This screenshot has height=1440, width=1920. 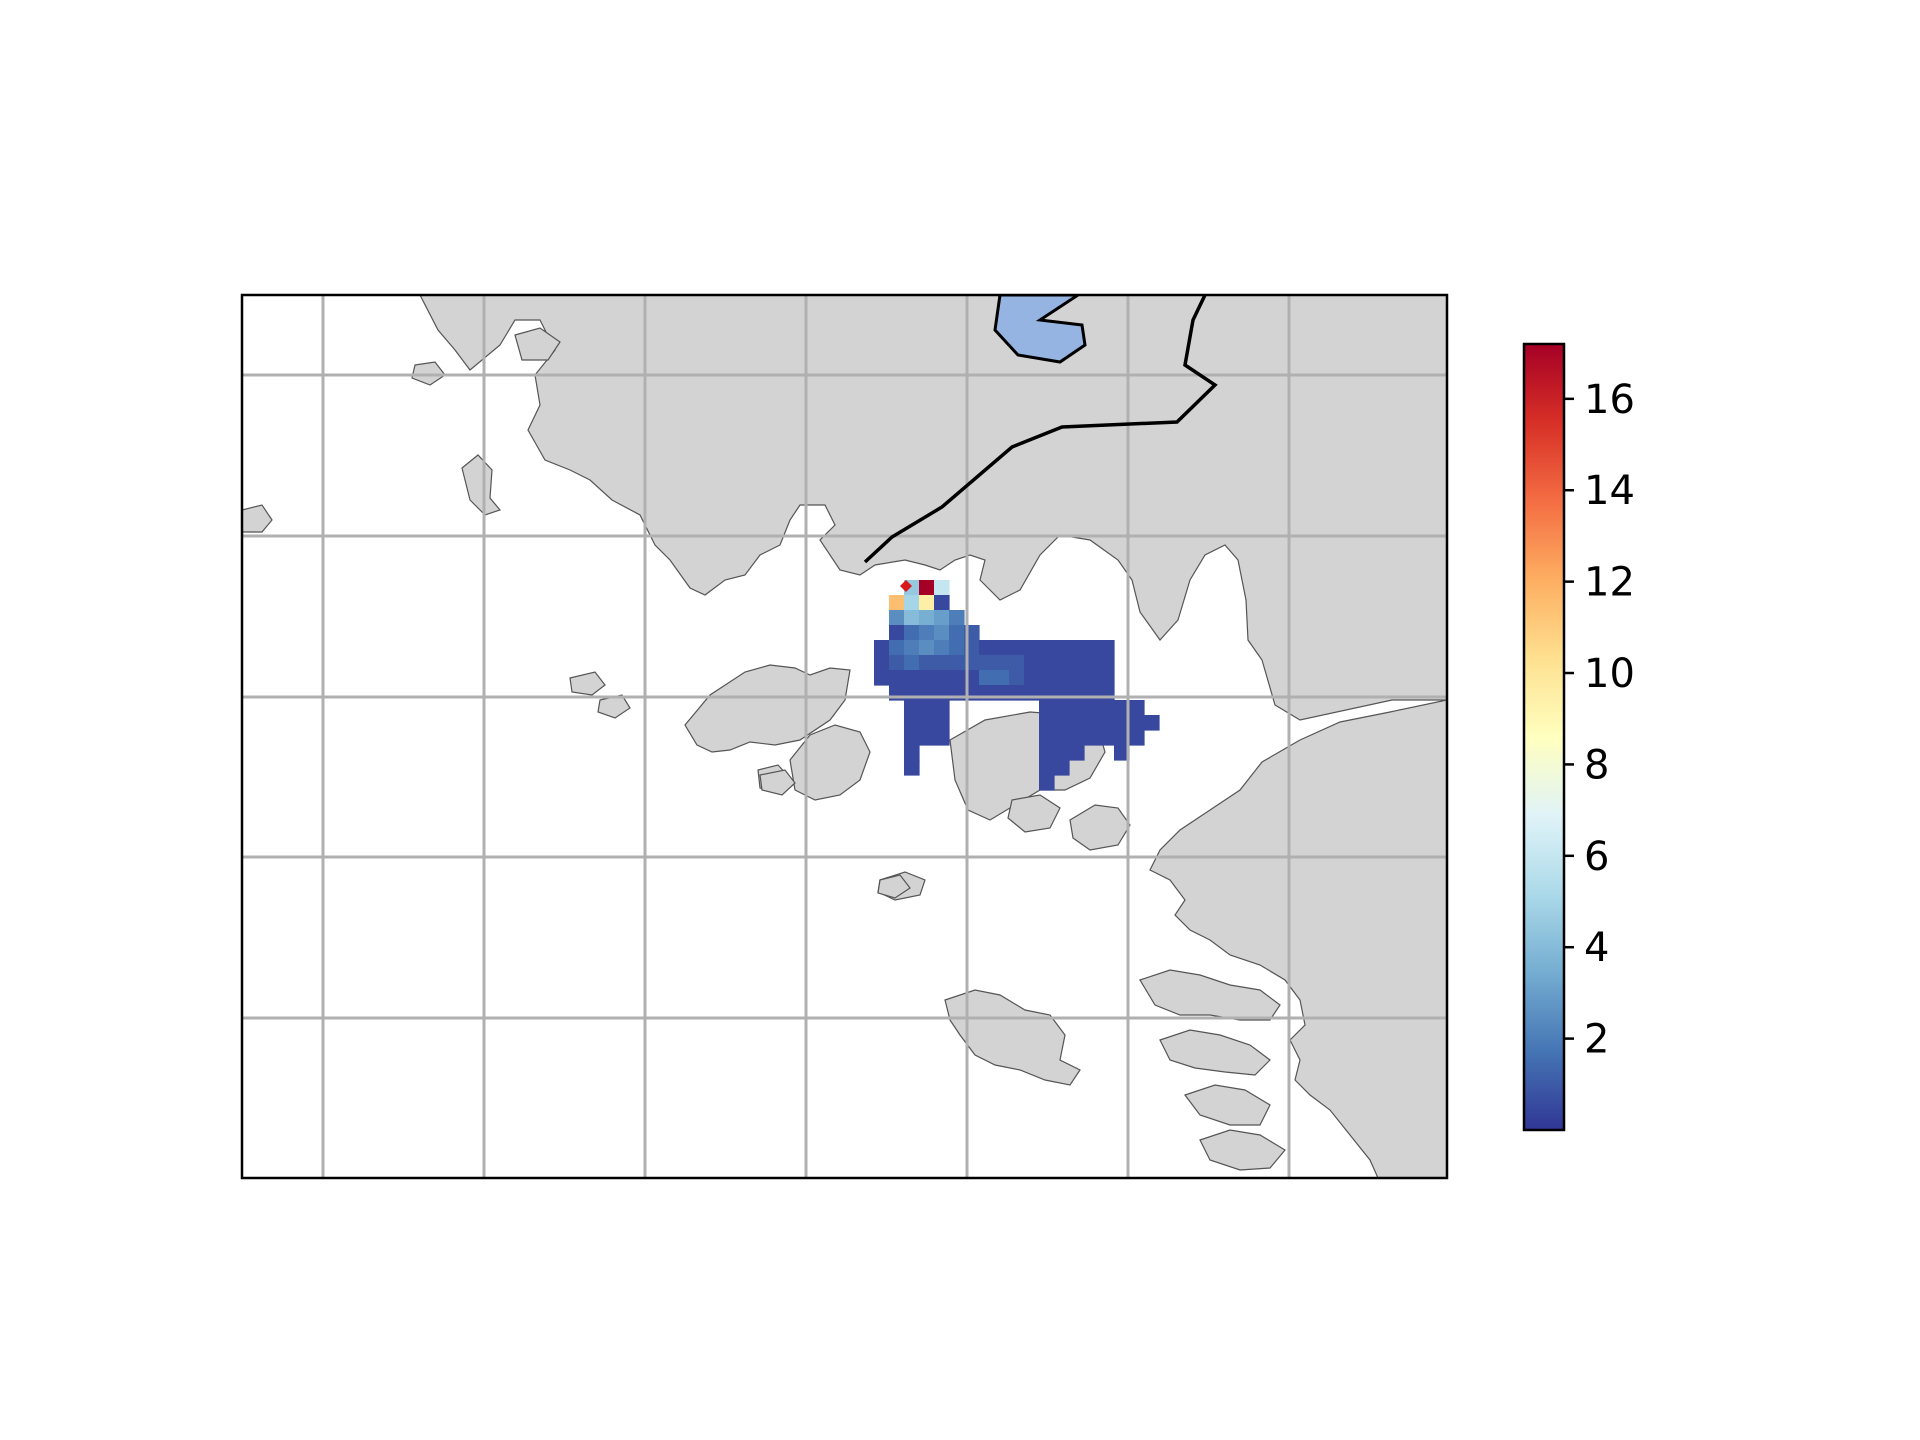 What do you see at coordinates (1599, 720) in the screenshot?
I see `colorbar-ticks: 2 4 6 8 10 12 14 16` at bounding box center [1599, 720].